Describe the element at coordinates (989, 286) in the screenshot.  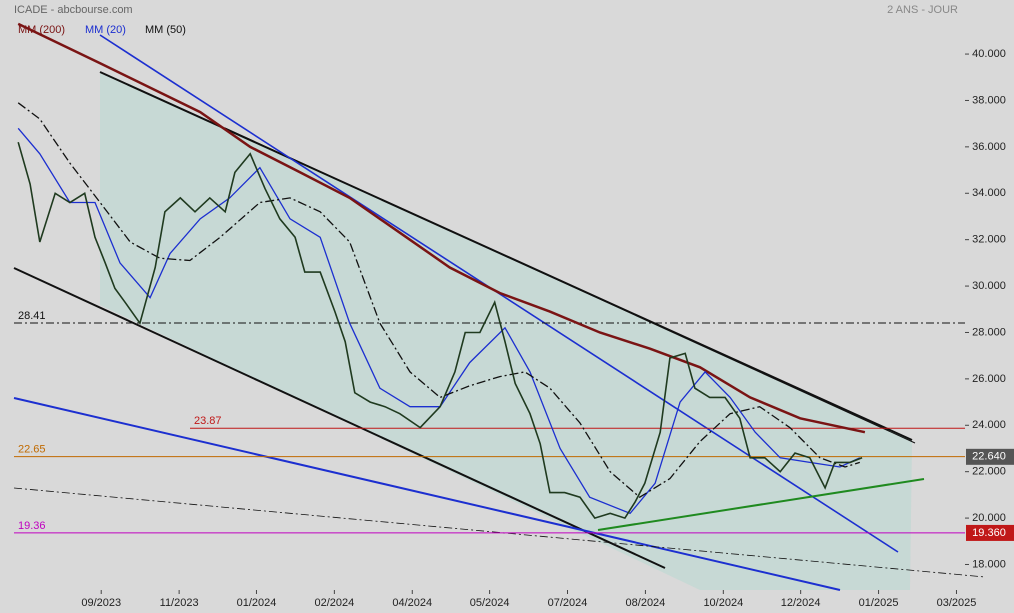
I see `y-tick-label: 30.000` at that location.